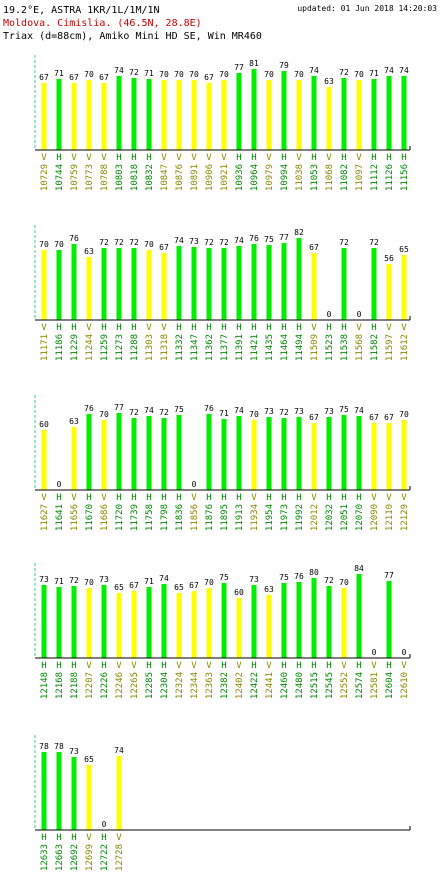  I want to click on x-tick-label: 12070, so click(360, 517).